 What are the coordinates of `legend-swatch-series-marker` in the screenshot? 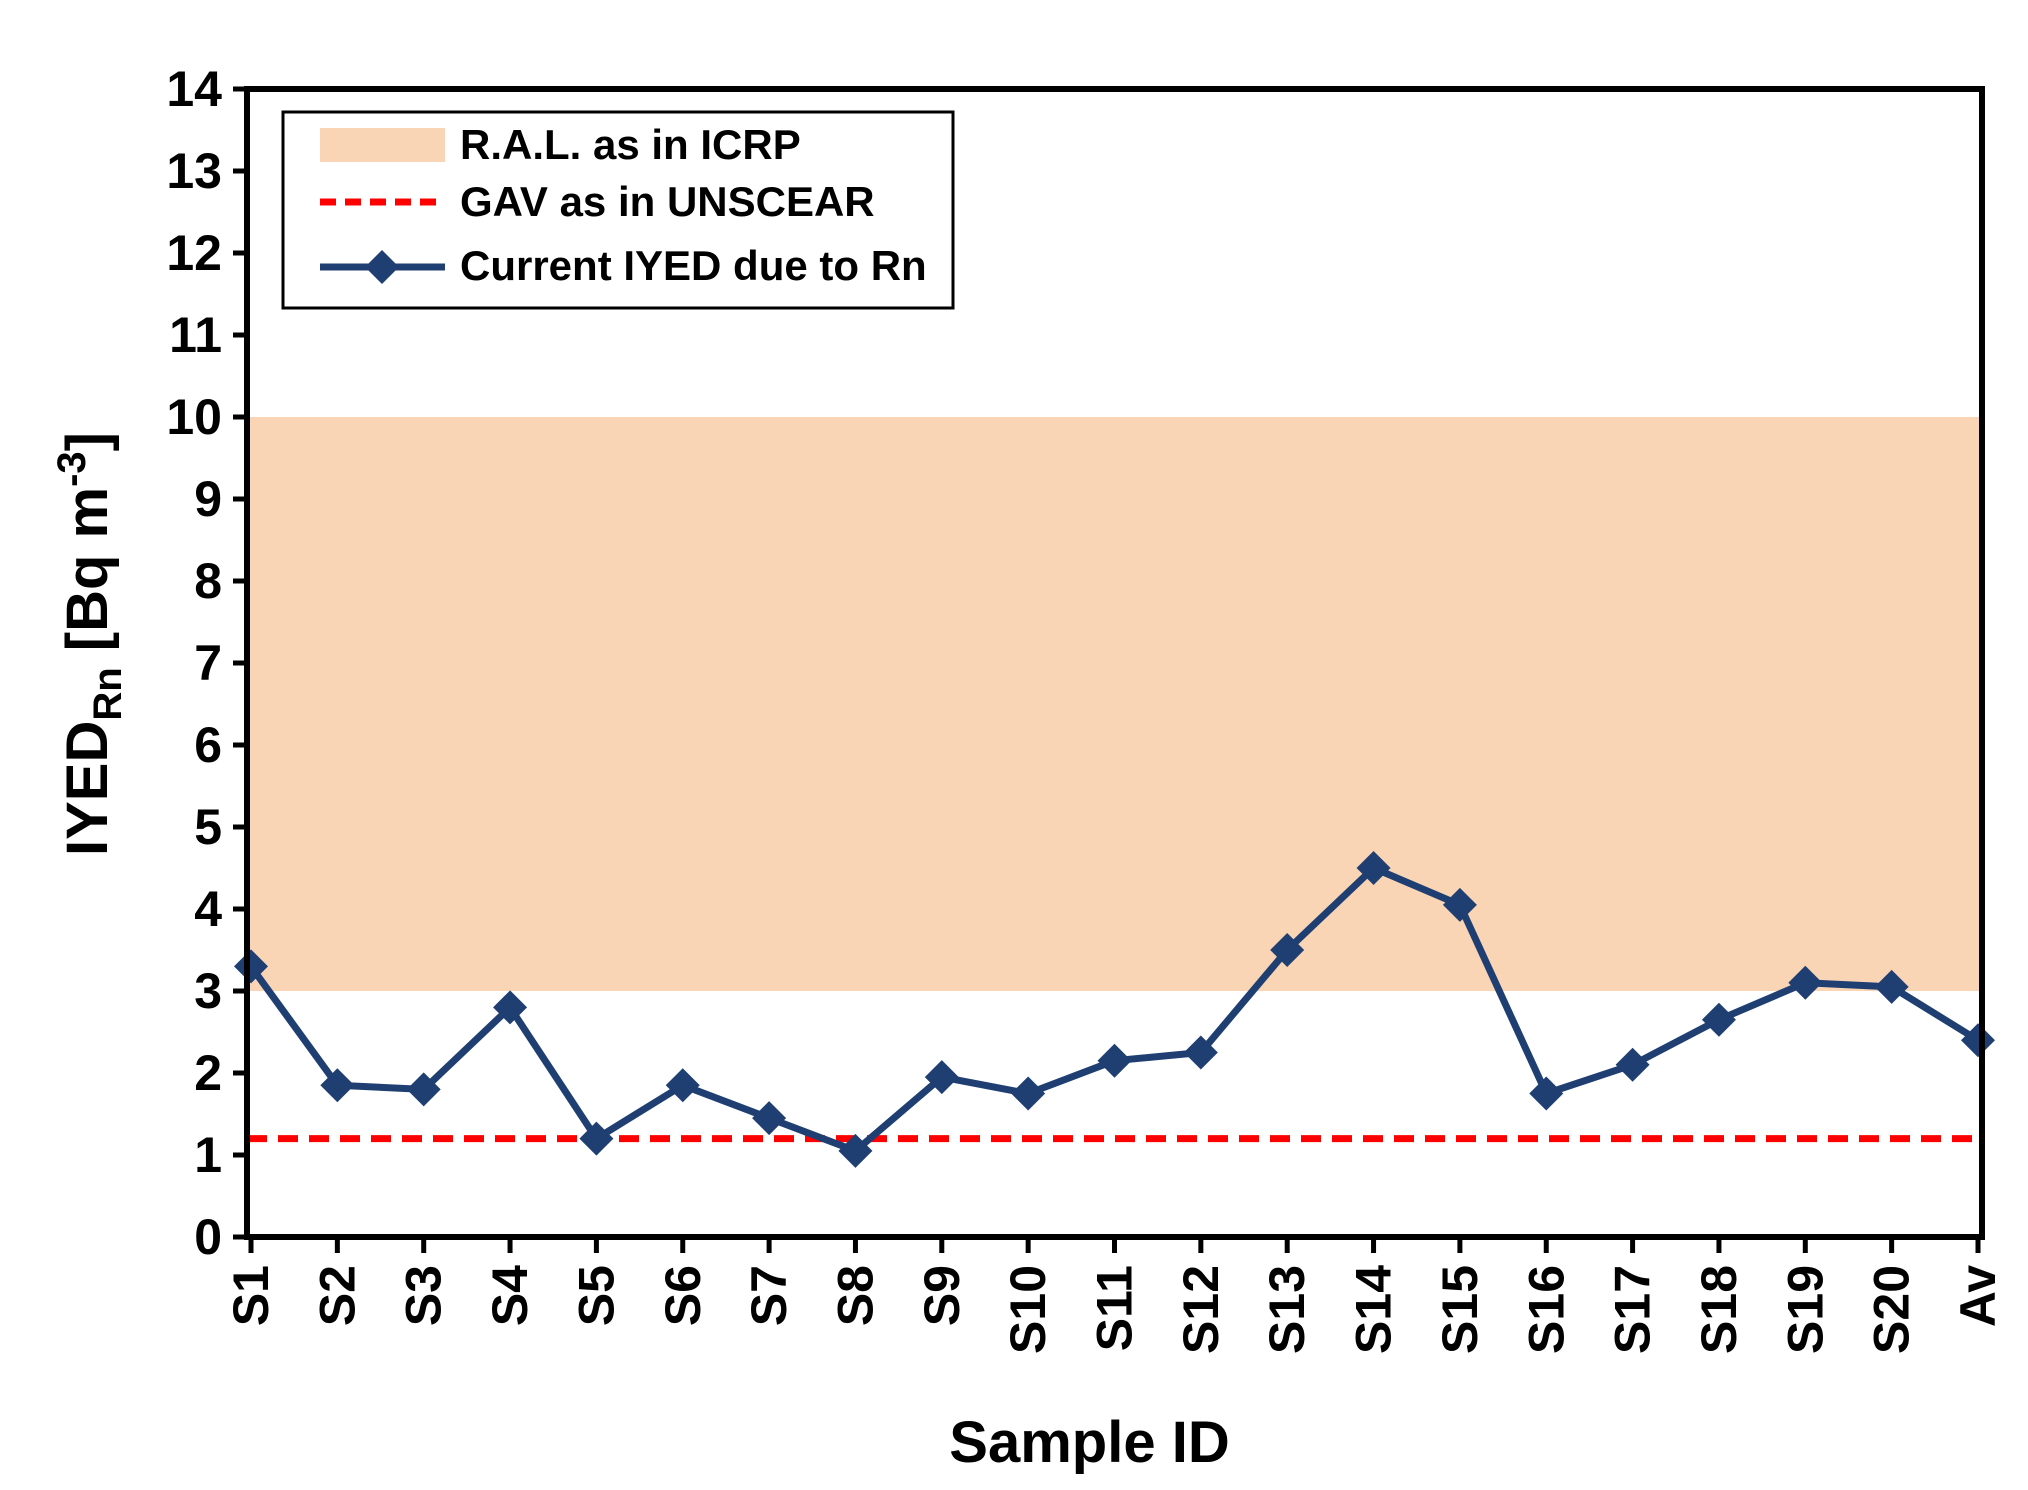 It's located at (382, 267).